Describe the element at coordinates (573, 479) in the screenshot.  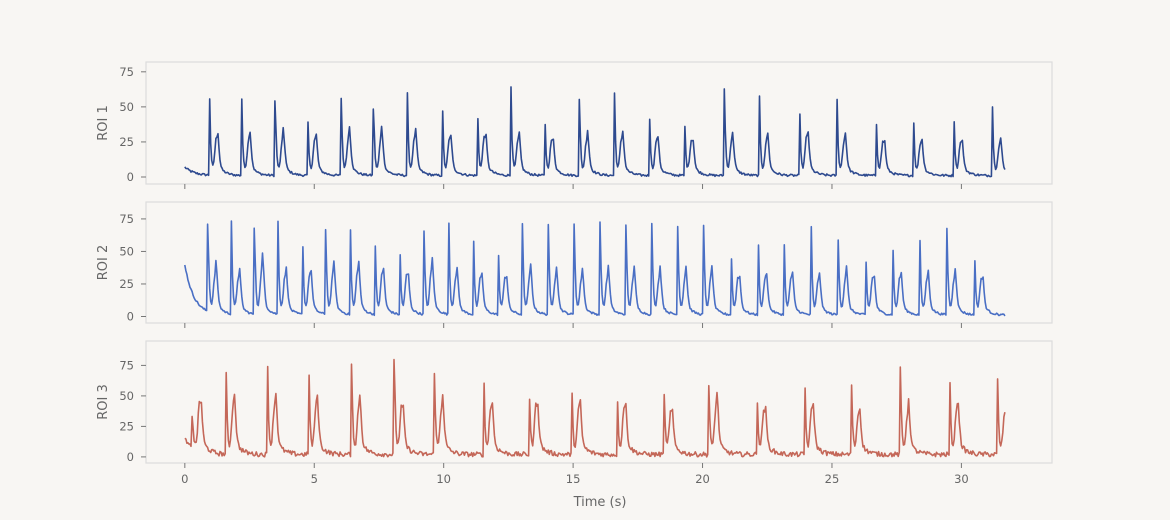
I see `x-tick-label: 15` at that location.